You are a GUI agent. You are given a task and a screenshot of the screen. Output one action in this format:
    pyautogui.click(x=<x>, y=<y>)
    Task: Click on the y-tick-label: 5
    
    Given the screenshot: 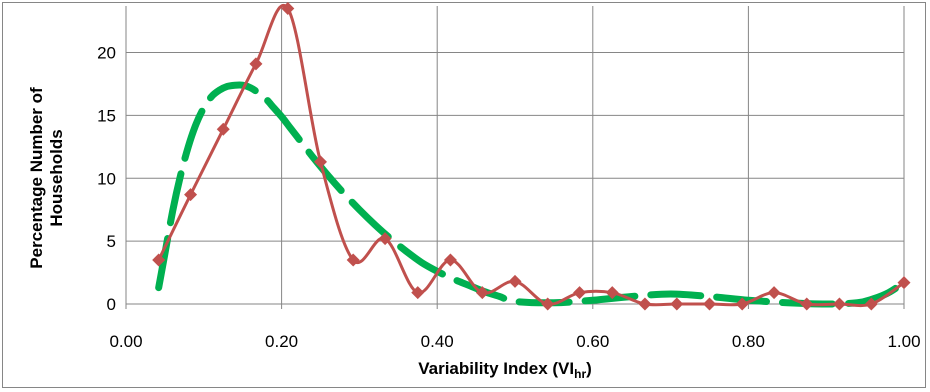 What is the action you would take?
    pyautogui.click(x=111, y=241)
    